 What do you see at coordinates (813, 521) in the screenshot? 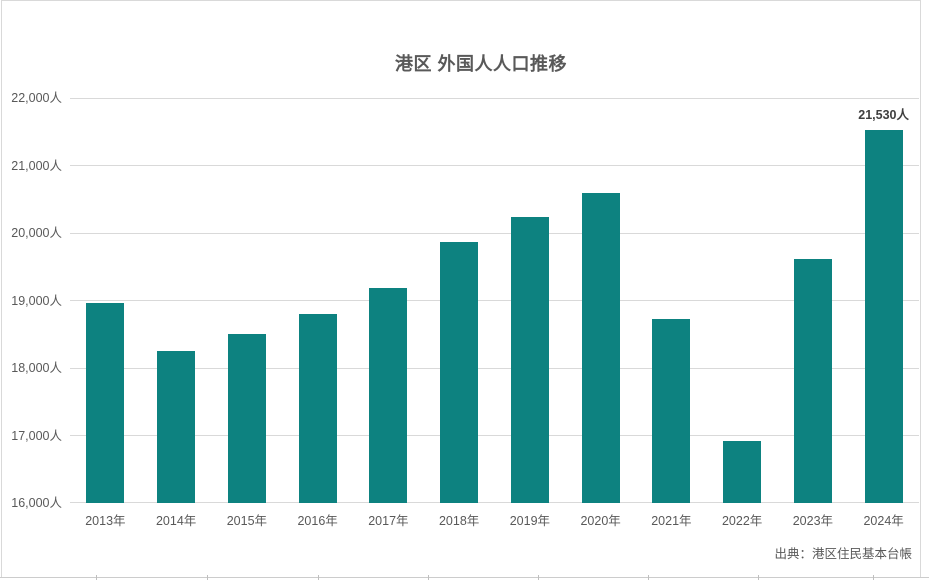
I see `x-axis-tick-label: 2023年` at bounding box center [813, 521].